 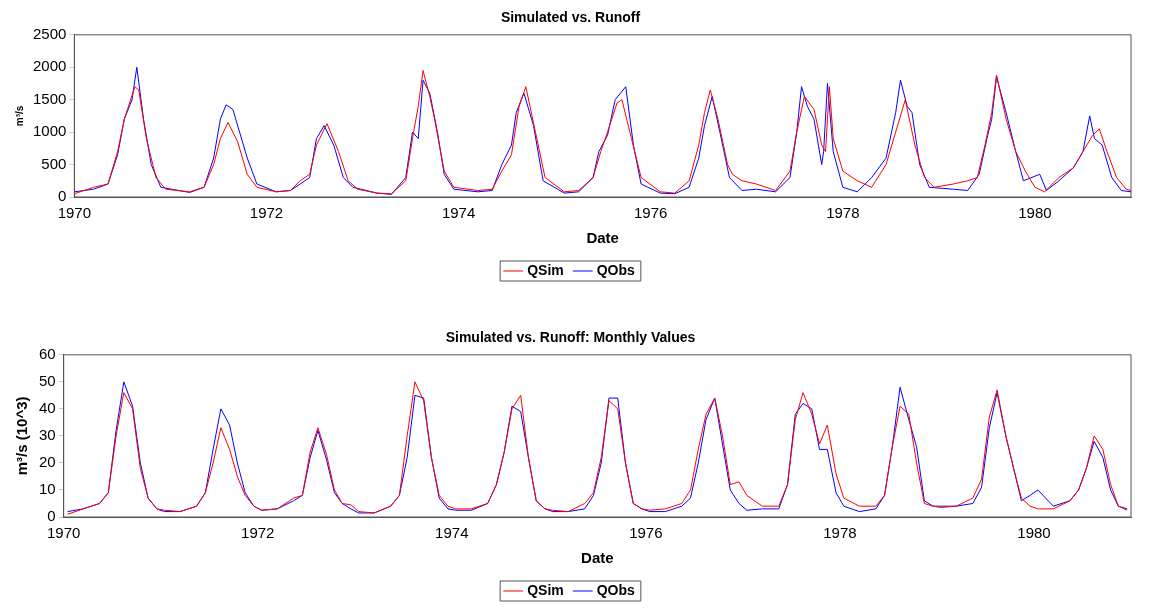 What do you see at coordinates (19, 116) in the screenshot?
I see `y-axis-title: m³/s` at bounding box center [19, 116].